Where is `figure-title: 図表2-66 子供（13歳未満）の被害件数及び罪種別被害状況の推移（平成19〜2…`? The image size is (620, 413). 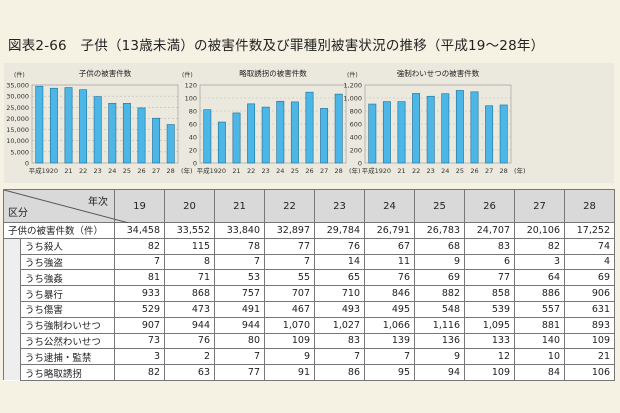 figure-title: 図表2-66 子供（13歳未満）の被害件数及び罪種別被害状況の推移（平成19〜2… is located at coordinates (276, 46).